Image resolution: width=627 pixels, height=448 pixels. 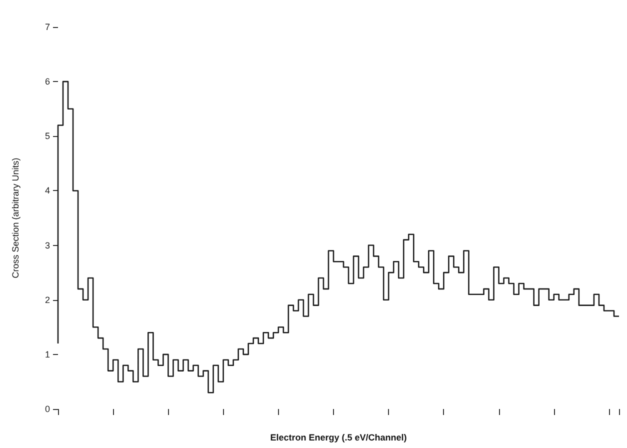 I want to click on y-tick-label: 7, so click(x=47, y=27).